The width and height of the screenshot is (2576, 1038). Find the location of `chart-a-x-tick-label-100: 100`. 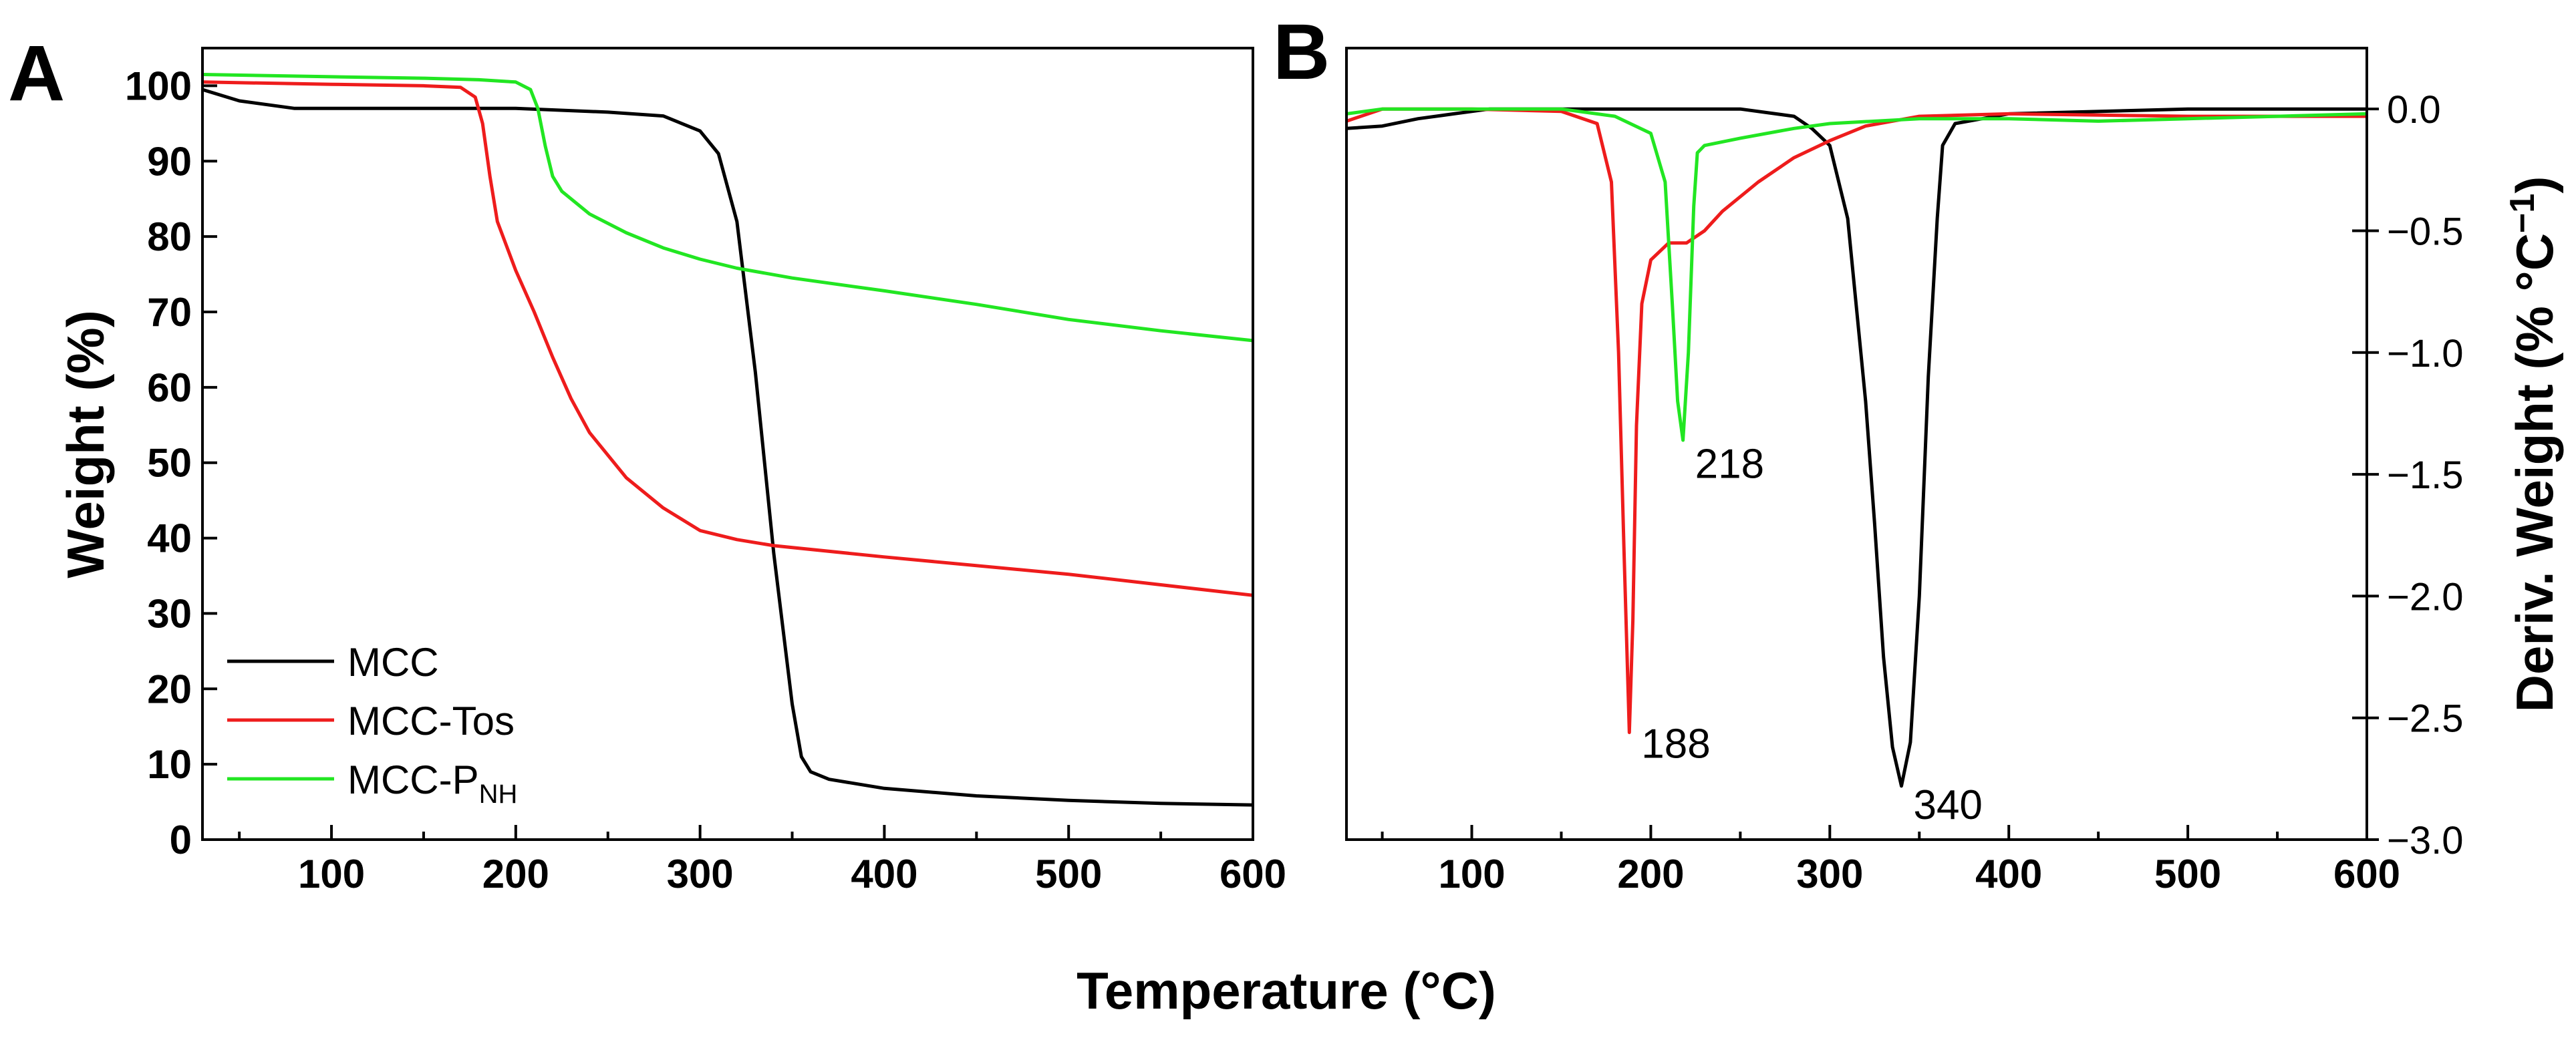

chart-a-x-tick-label-100: 100 is located at coordinates (331, 874).